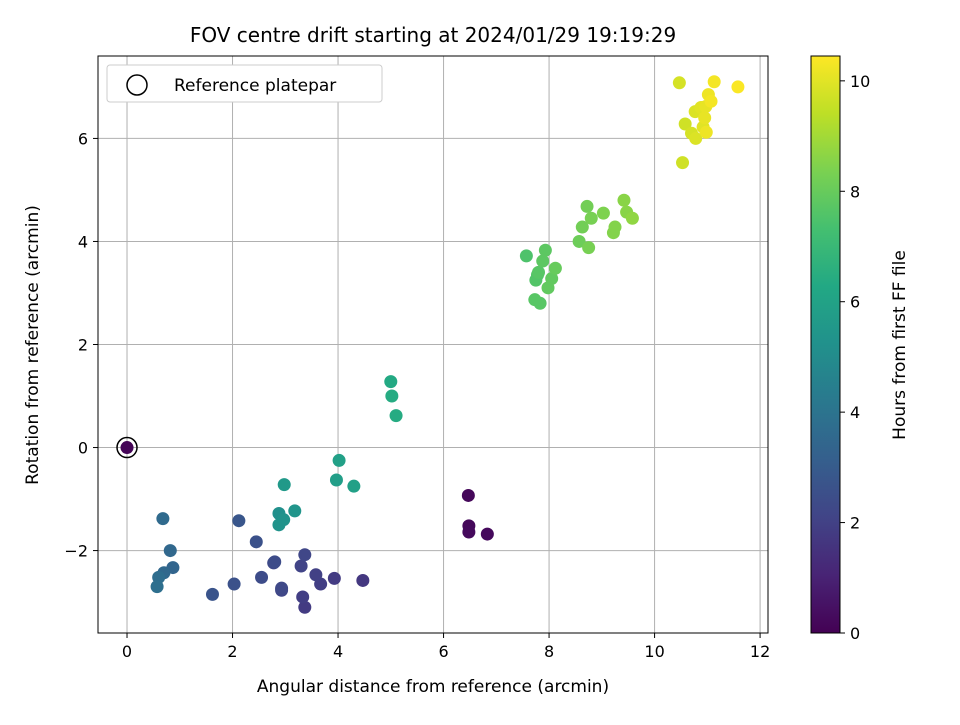 The height and width of the screenshot is (725, 960). I want to click on legend-box, so click(244, 83).